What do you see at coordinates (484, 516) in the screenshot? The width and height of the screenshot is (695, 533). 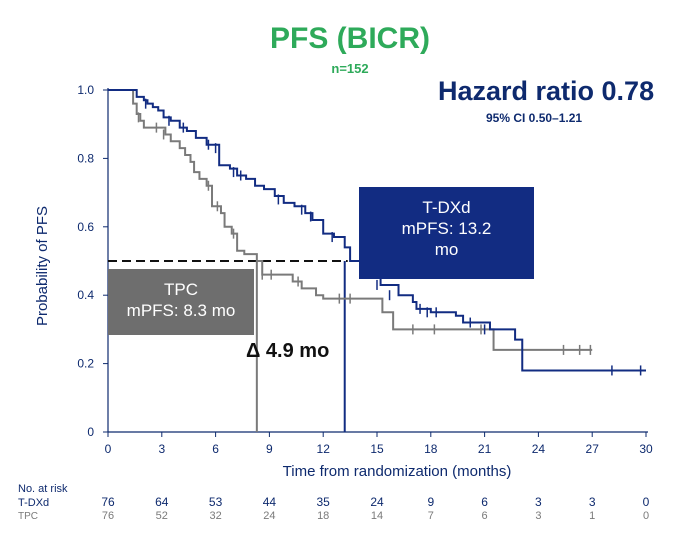 I see `risk-value-tpc: 6` at bounding box center [484, 516].